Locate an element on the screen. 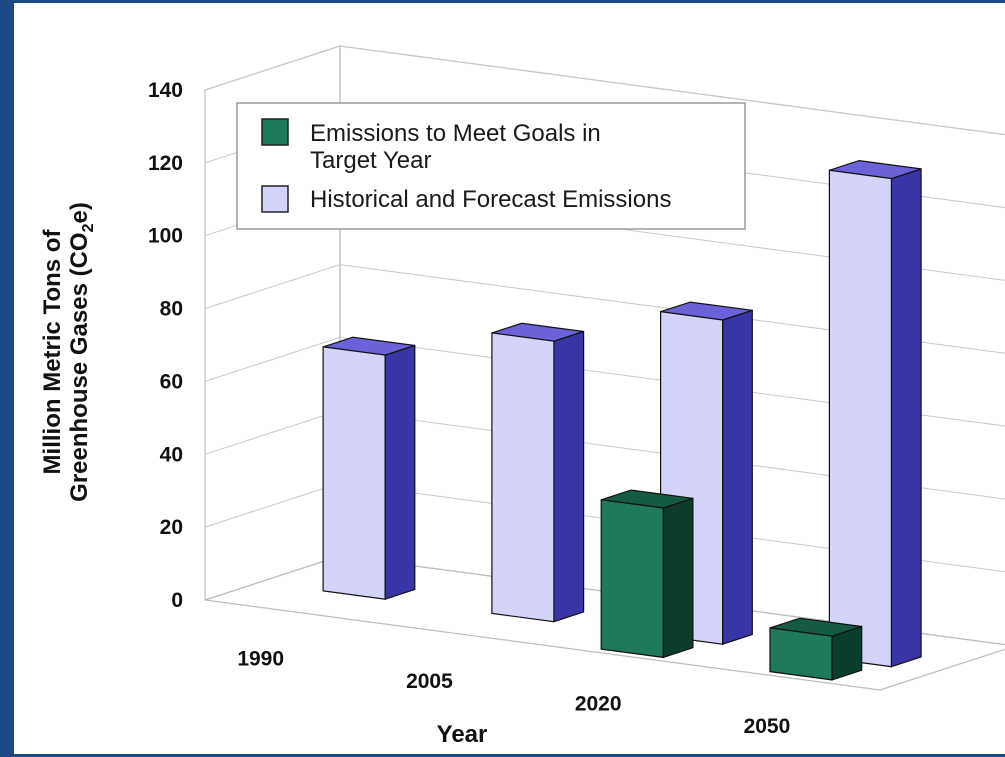 Image resolution: width=1005 pixels, height=757 pixels. y-tick-label-100: 100 is located at coordinates (165, 236).